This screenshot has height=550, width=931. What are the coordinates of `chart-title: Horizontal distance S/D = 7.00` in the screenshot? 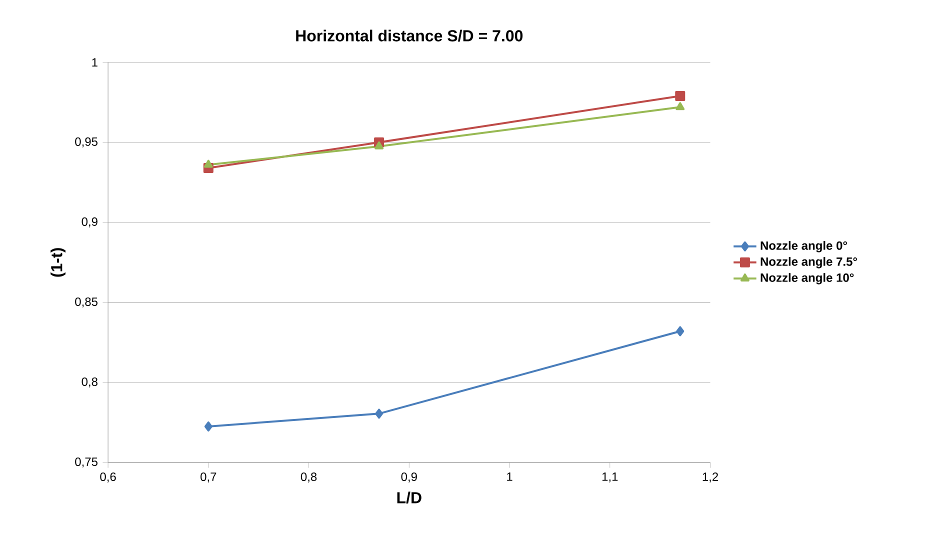 It's located at (409, 36).